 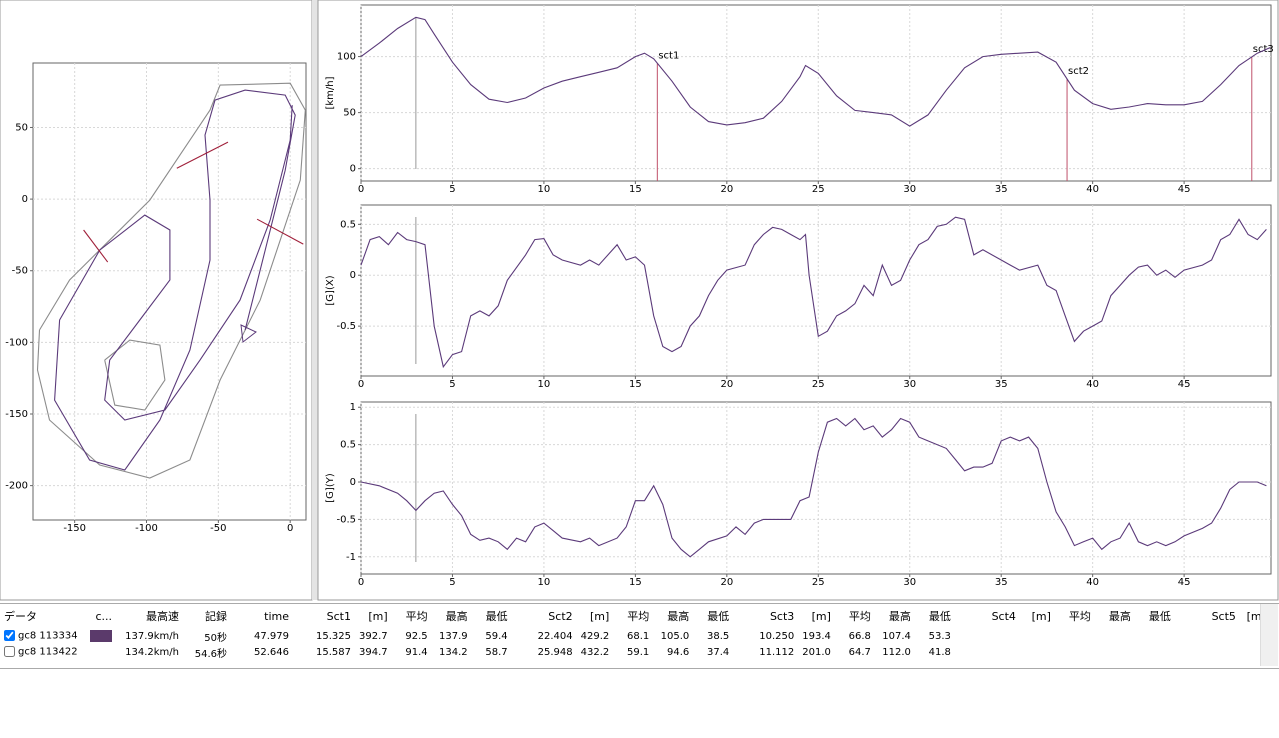 What do you see at coordinates (678, 652) in the screenshot?
I see `cell: 94.6` at bounding box center [678, 652].